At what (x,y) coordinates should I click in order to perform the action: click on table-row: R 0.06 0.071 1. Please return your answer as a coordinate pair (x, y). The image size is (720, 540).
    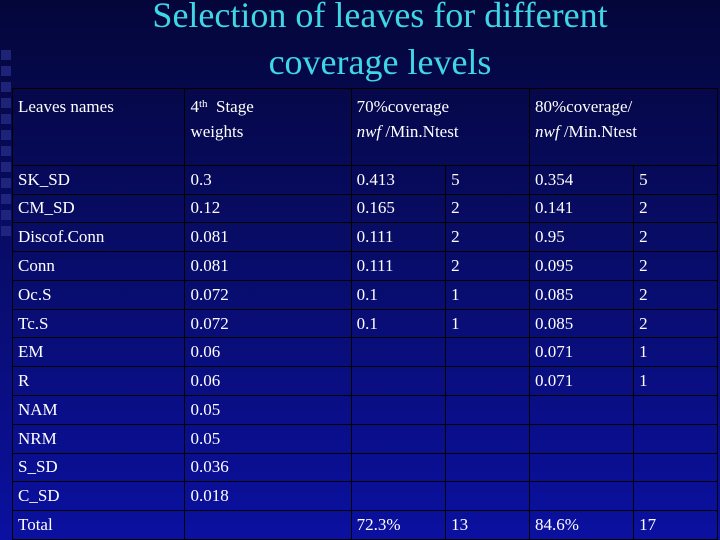
    Looking at the image, I should click on (364, 381).